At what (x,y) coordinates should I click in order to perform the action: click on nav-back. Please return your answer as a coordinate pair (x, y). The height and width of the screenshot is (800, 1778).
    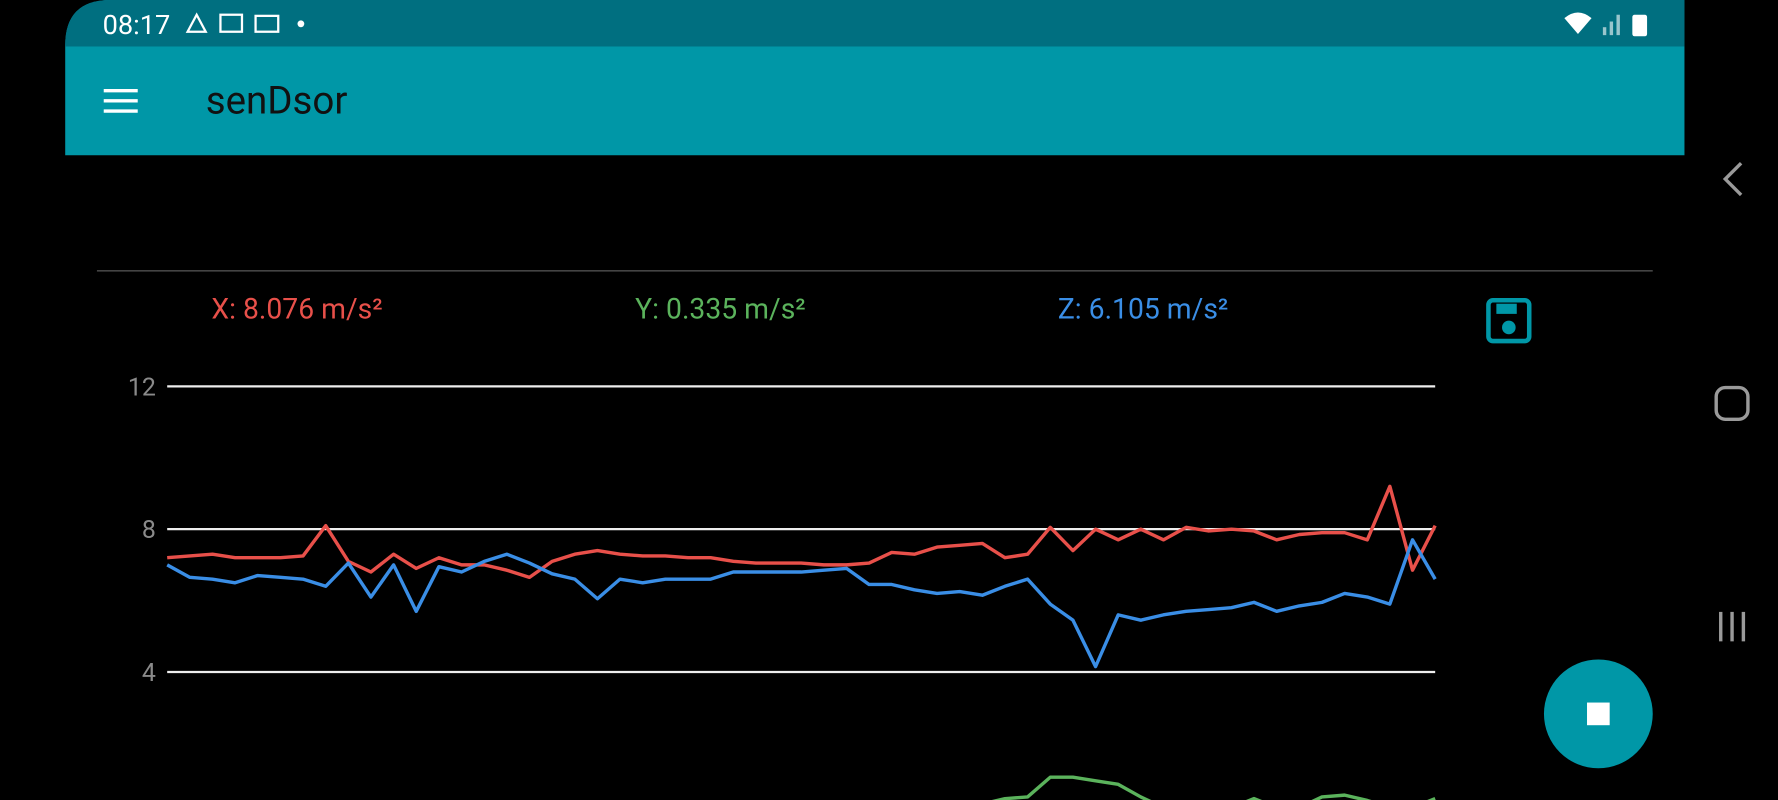
    Looking at the image, I should click on (1732, 179).